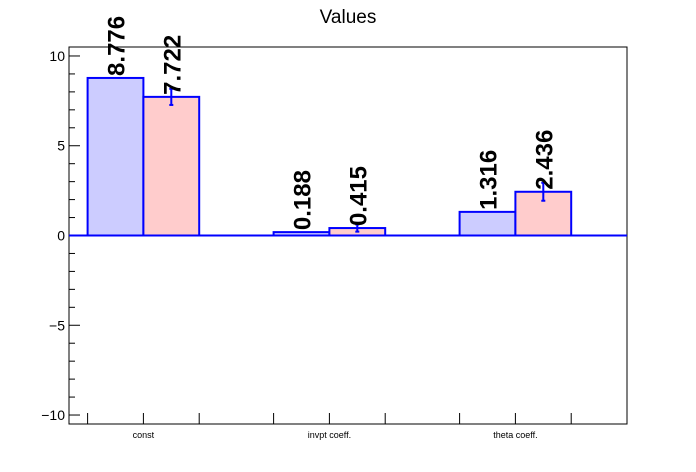 Image resolution: width=696 pixels, height=472 pixels. Describe the element at coordinates (489, 180) in the screenshot. I see `data-label: 1.316` at that location.